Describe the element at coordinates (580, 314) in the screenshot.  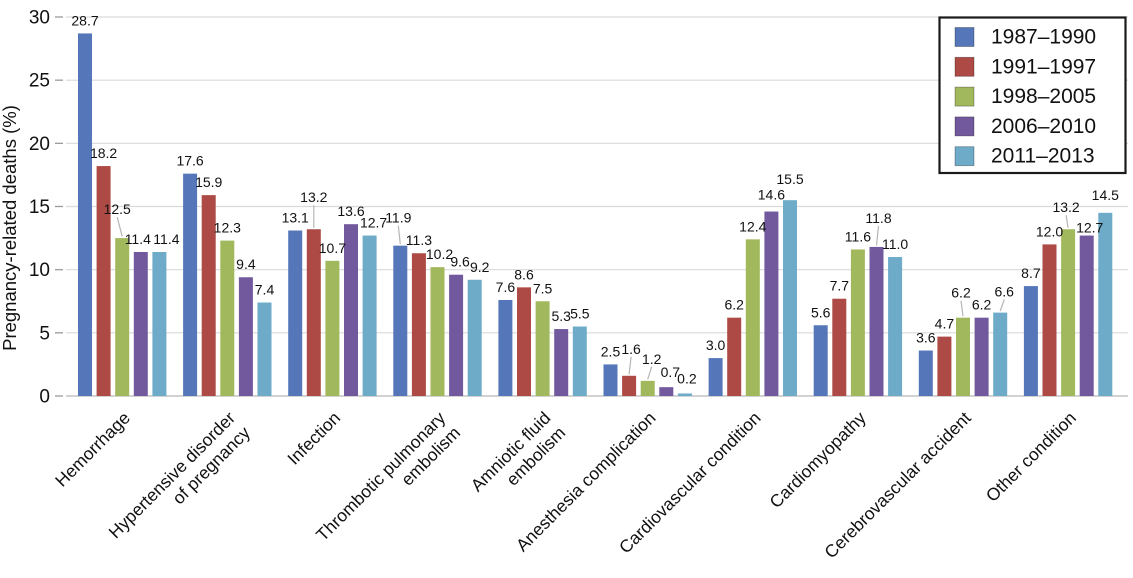
I see `bar-value-label: 5.5` at that location.